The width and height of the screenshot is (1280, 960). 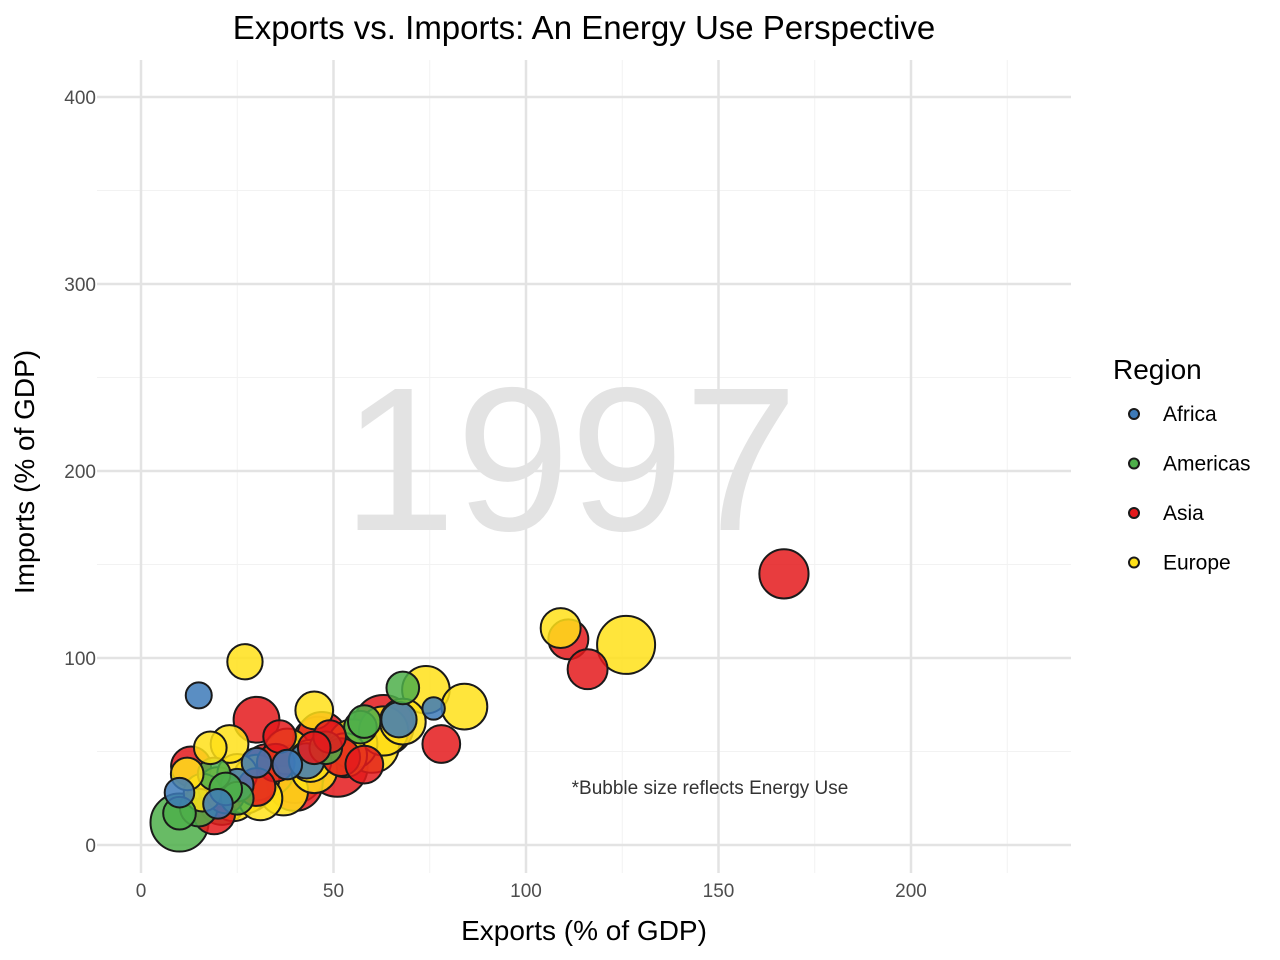 I want to click on legend-items: Africa Americas Asia Europe, so click(x=1189, y=489).